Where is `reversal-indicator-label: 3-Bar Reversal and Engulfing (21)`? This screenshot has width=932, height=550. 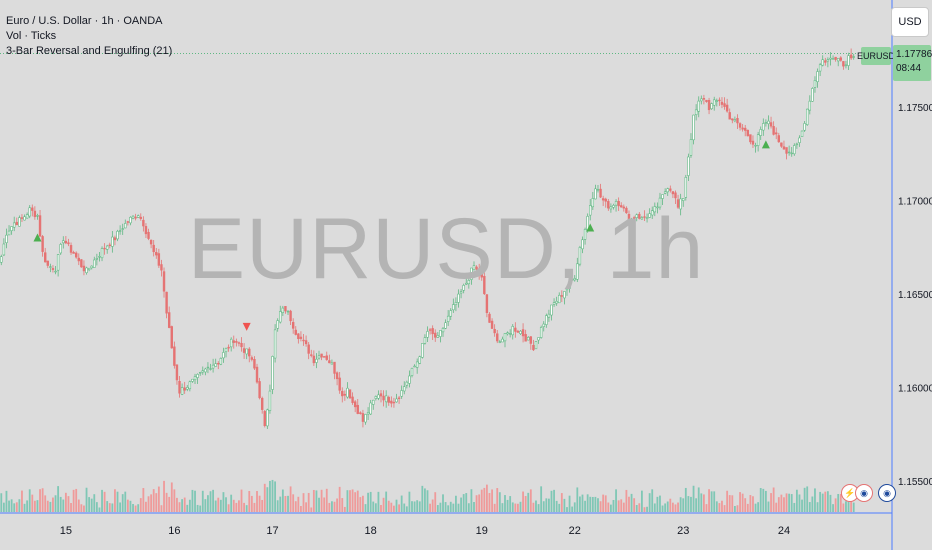
reversal-indicator-label: 3-Bar Reversal and Engulfing (21) is located at coordinates (89, 51).